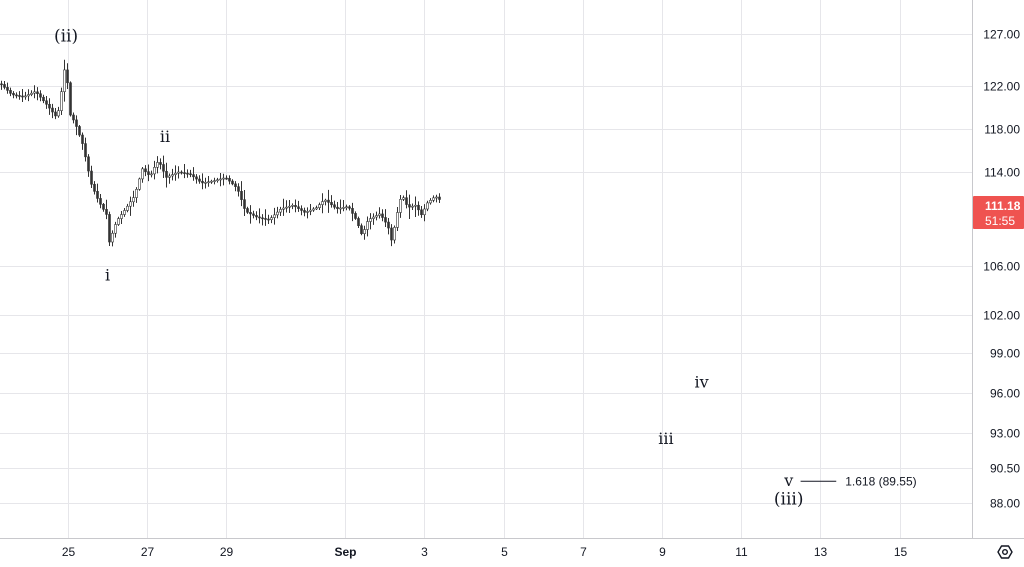  What do you see at coordinates (148, 552) in the screenshot?
I see `time-tick-label: 27` at bounding box center [148, 552].